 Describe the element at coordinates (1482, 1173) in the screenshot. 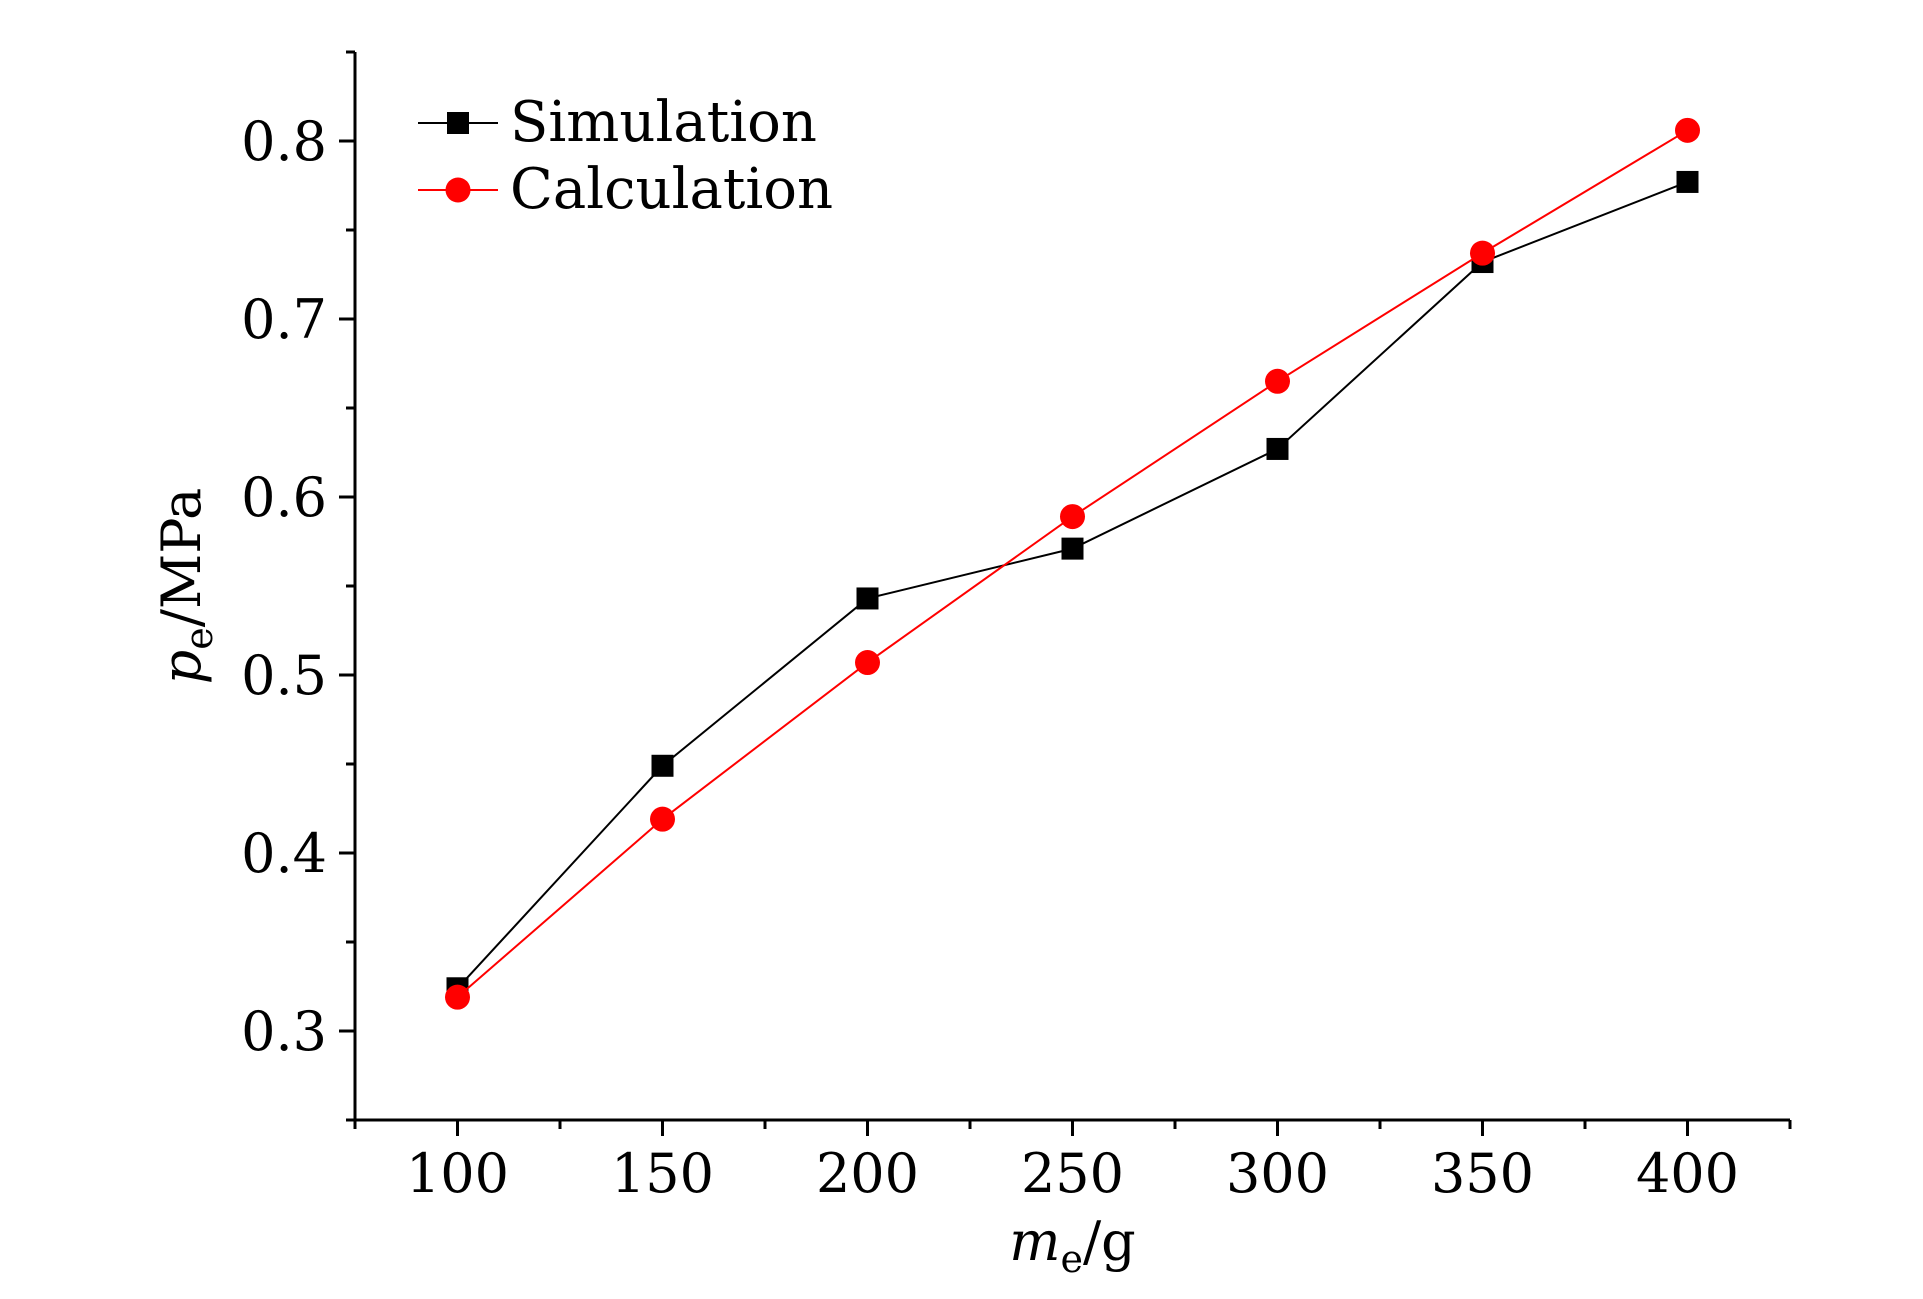

I see `x-tick-label: 350` at that location.